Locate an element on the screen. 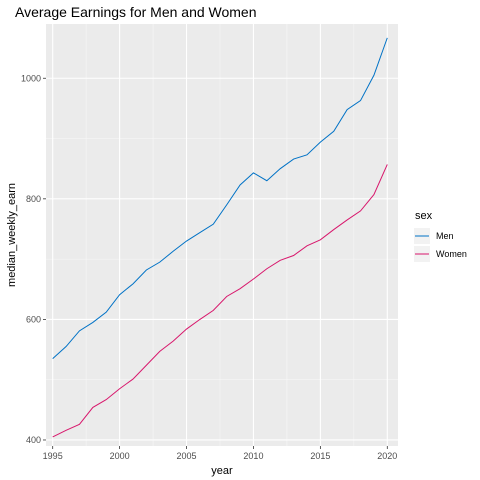 Image resolution: width=480 pixels, height=480 pixels. y-tick-label: 1000 is located at coordinates (31, 78).